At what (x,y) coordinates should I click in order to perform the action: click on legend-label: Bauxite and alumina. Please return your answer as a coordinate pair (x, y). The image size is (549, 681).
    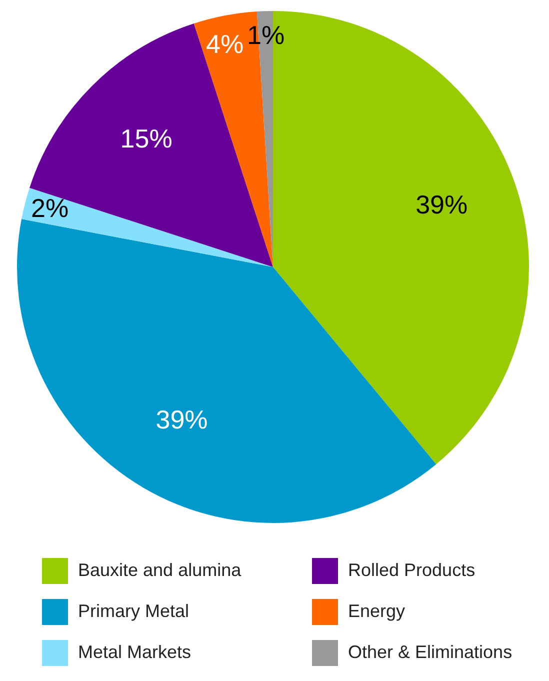
    Looking at the image, I should click on (160, 570).